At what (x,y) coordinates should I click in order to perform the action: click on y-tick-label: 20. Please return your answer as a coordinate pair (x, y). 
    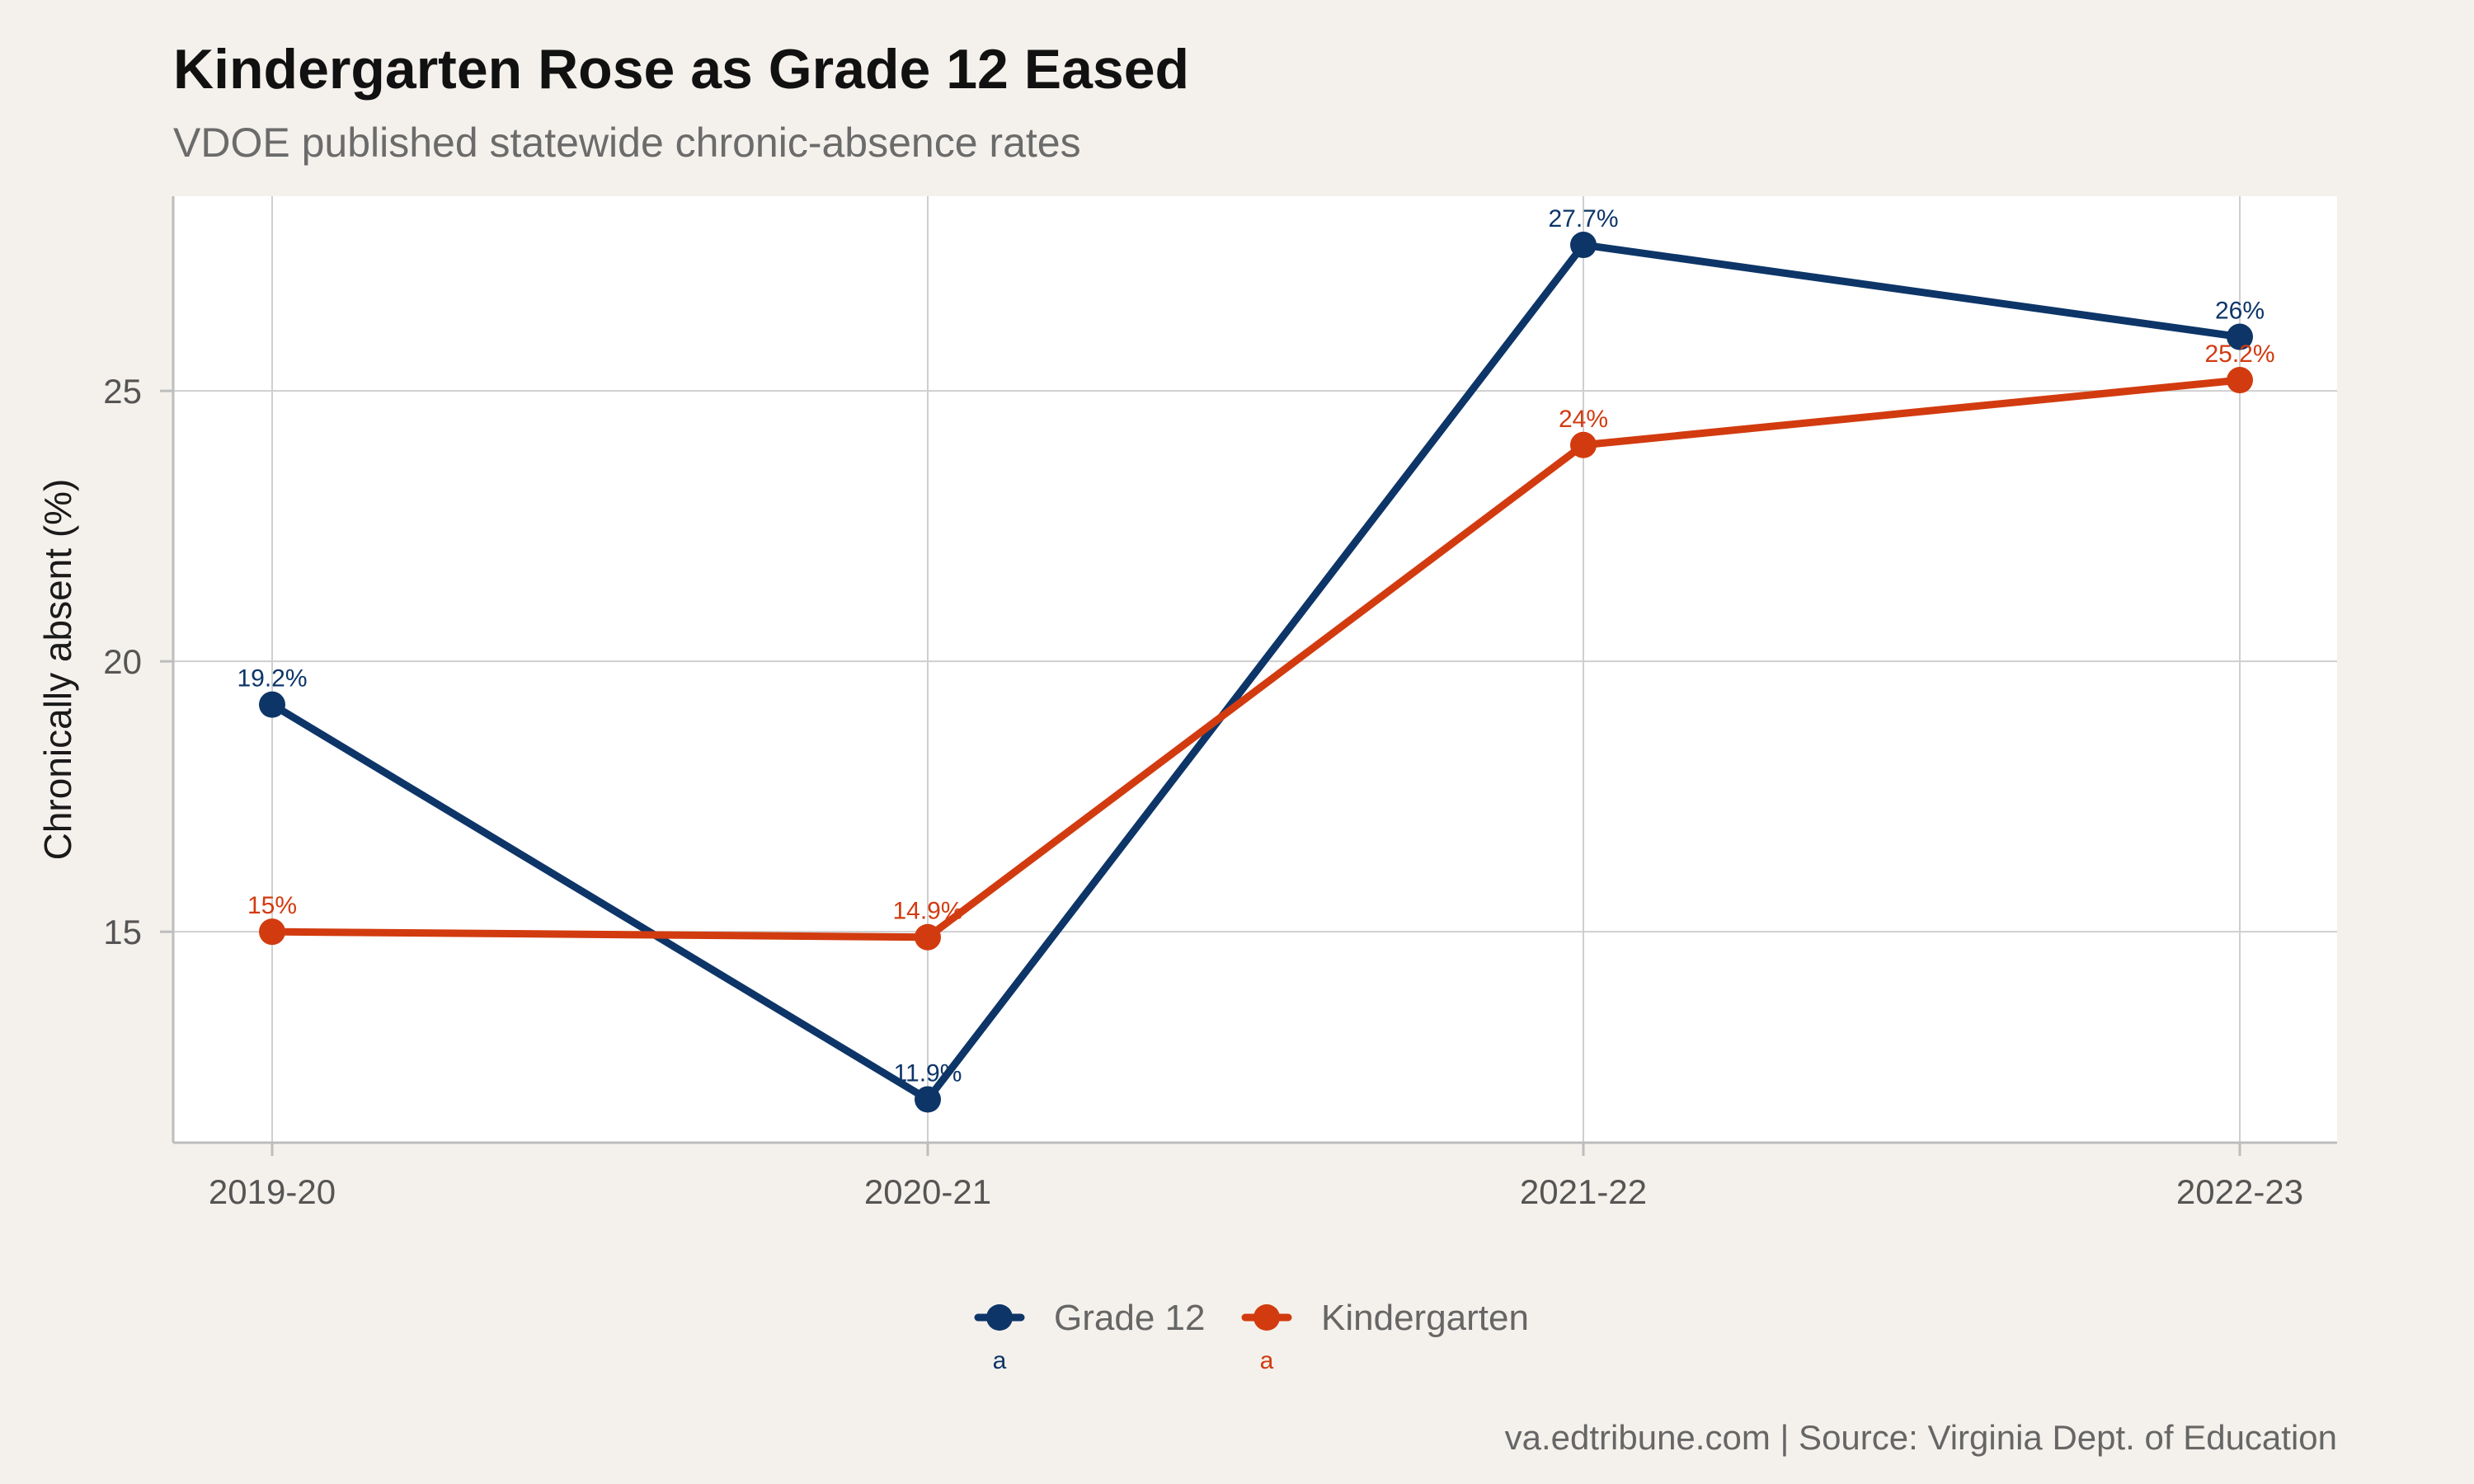
    Looking at the image, I should click on (122, 661).